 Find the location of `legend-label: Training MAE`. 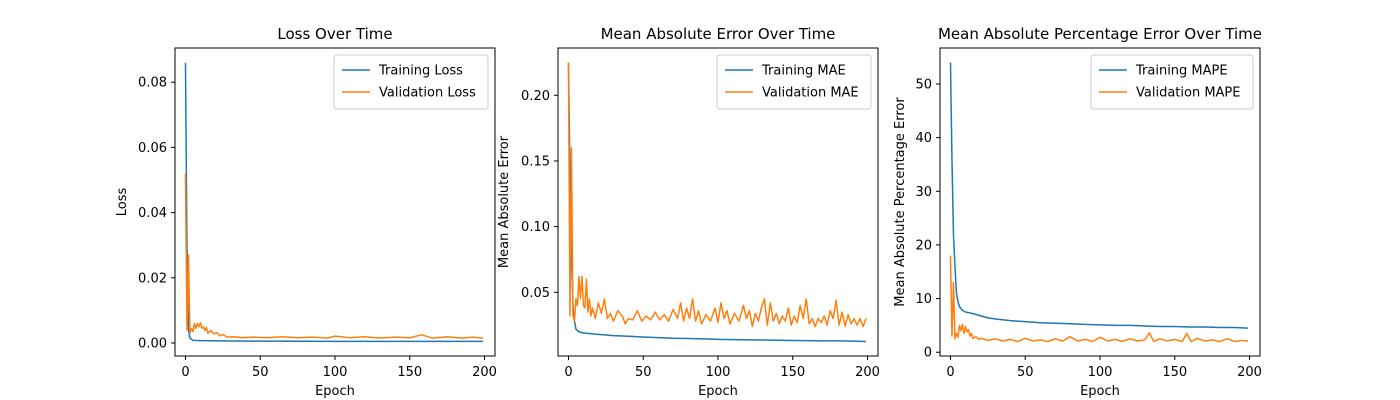

legend-label: Training MAE is located at coordinates (803, 71).